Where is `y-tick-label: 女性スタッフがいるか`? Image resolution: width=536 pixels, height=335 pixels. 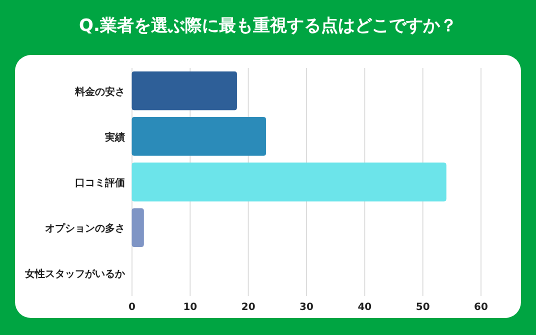 y-tick-label: 女性スタッフがいるか is located at coordinates (75, 274).